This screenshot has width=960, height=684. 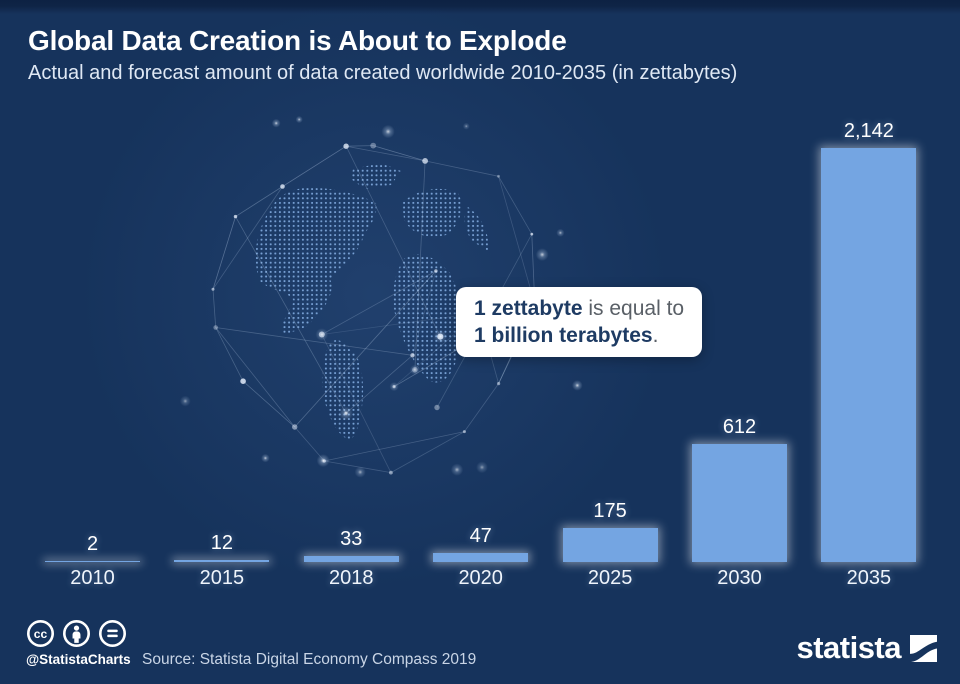 I want to click on license-icons: cc, so click(x=76, y=633).